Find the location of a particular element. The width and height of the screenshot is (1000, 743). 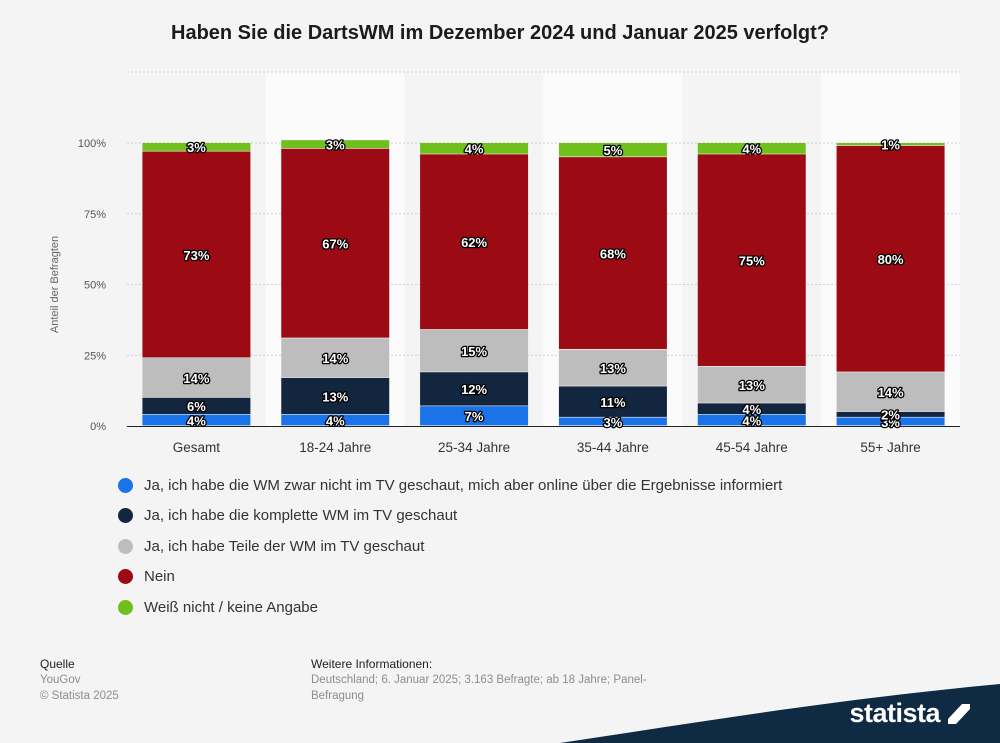

y-tick-label: 75% is located at coordinates (95, 215).